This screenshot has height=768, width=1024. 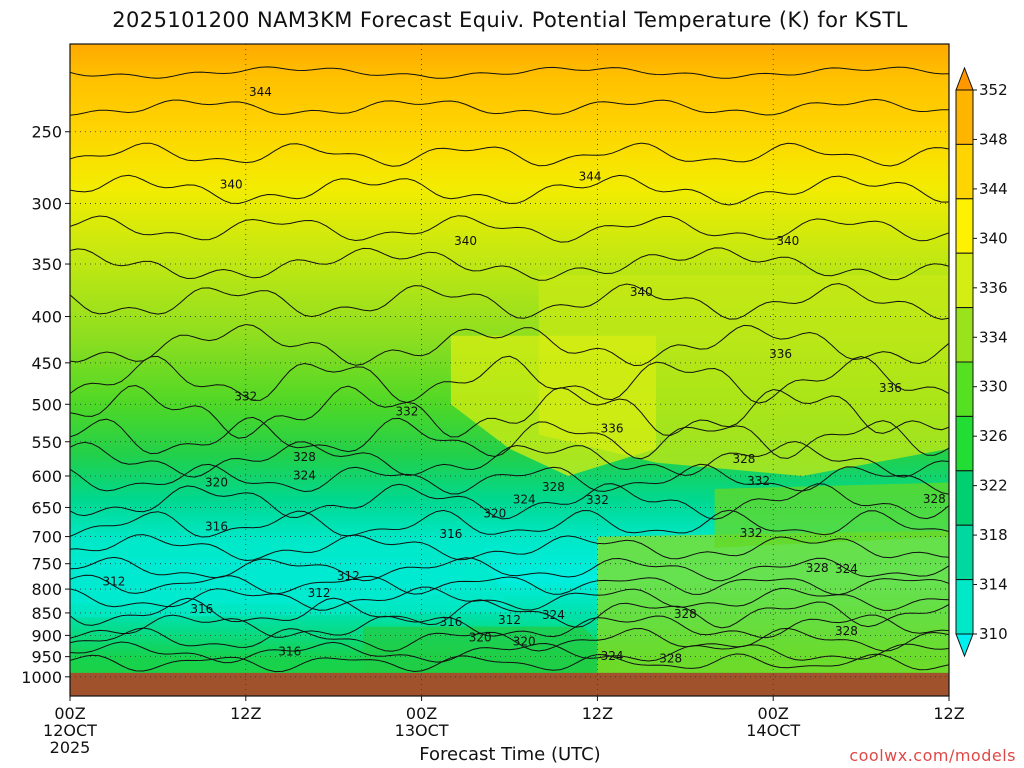 What do you see at coordinates (964, 78) in the screenshot?
I see `colorbar-arrow-top` at bounding box center [964, 78].